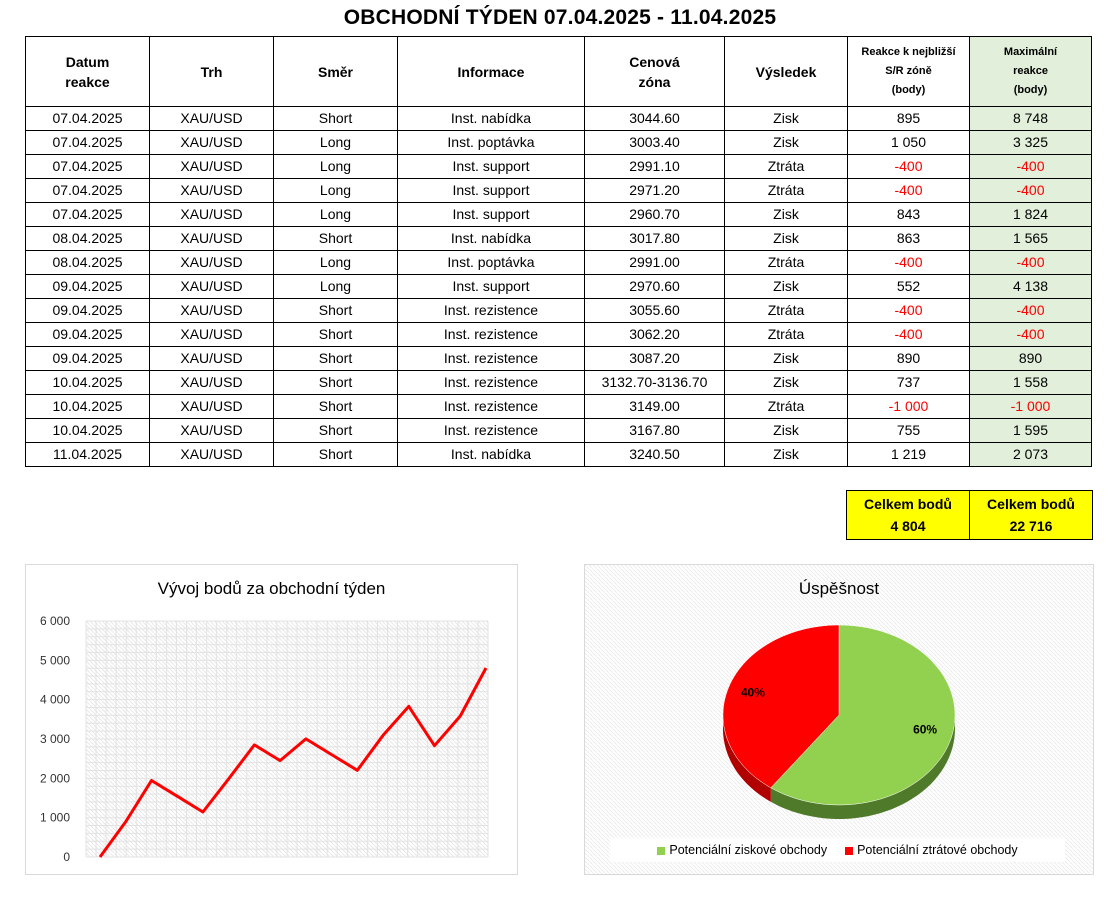  I want to click on cell-zone: 3044.60, so click(655, 119).